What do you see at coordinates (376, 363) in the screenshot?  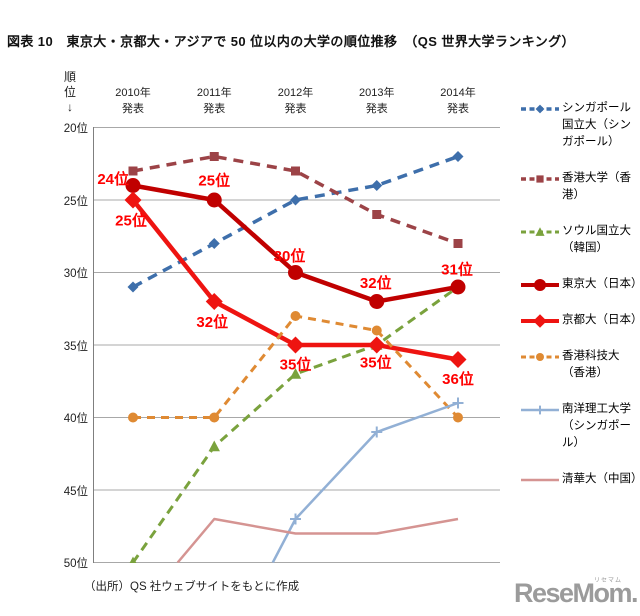 I see `data-label-7: 35位` at bounding box center [376, 363].